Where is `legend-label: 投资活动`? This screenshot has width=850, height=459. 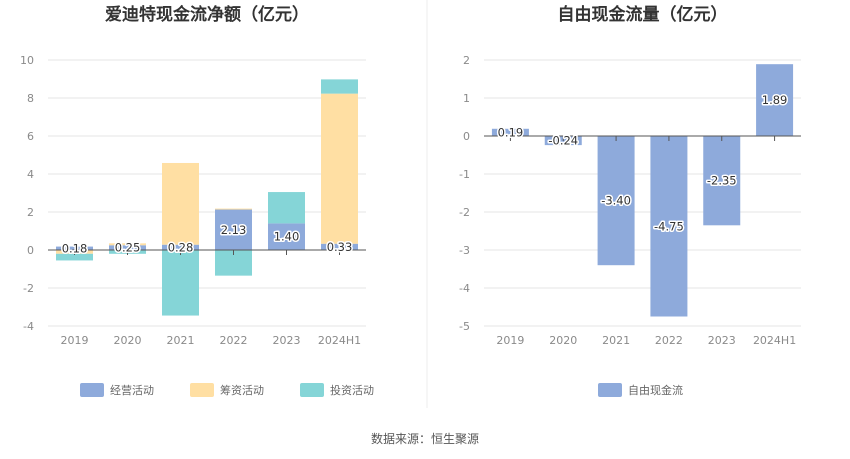 legend-label: 投资活动 is located at coordinates (352, 390).